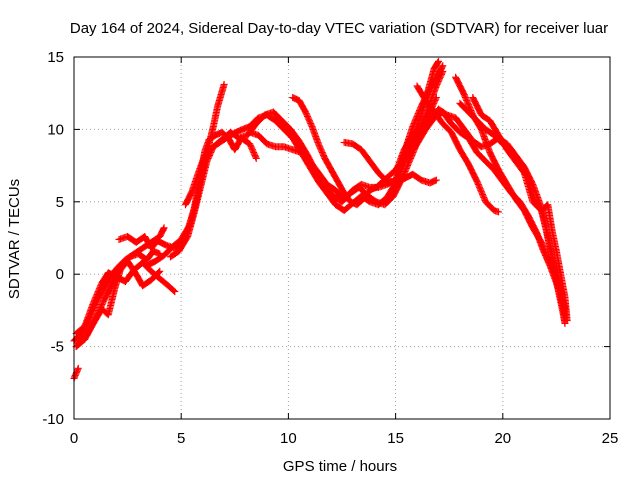 This screenshot has height=480, width=640. I want to click on x-axis-label: GPS time / hours, so click(340, 466).